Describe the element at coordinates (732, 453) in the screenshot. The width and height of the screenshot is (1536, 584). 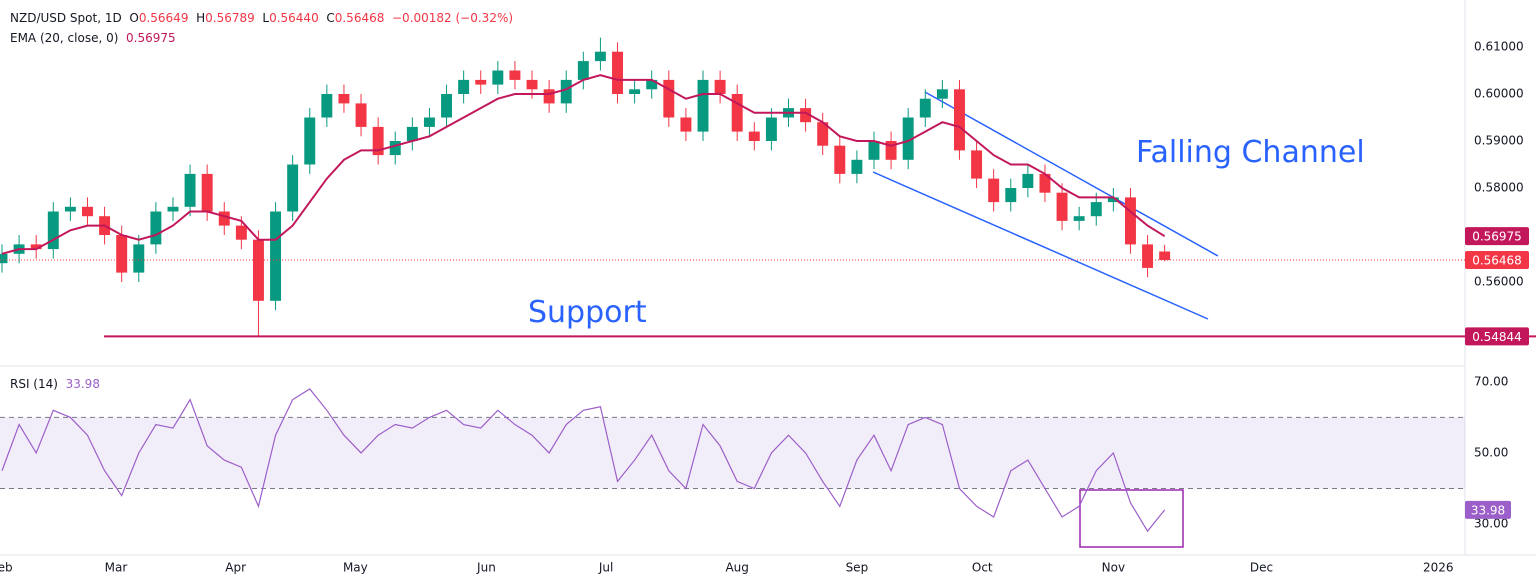
I see `rsi-band` at that location.